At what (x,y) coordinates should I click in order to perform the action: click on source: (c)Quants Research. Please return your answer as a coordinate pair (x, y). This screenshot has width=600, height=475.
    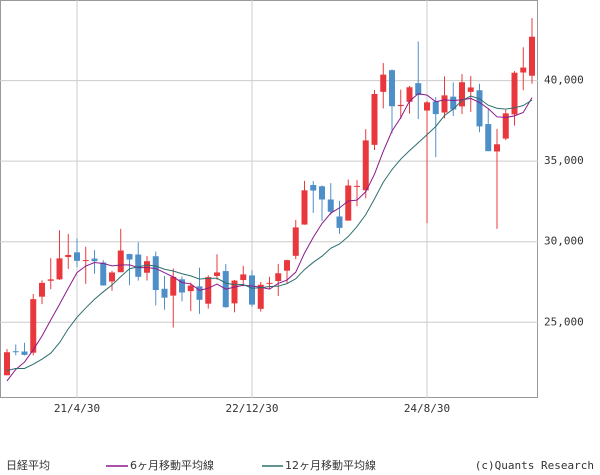
    Looking at the image, I should click on (534, 465).